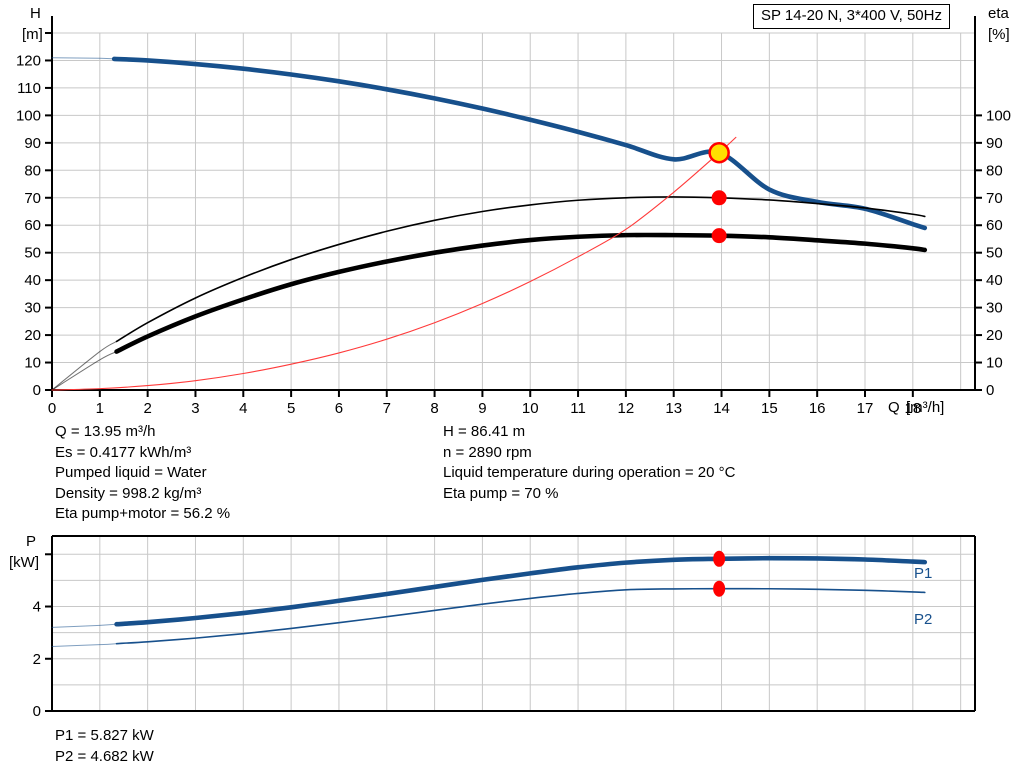  I want to click on q-axis-caption: Q [m³/h], so click(916, 407).